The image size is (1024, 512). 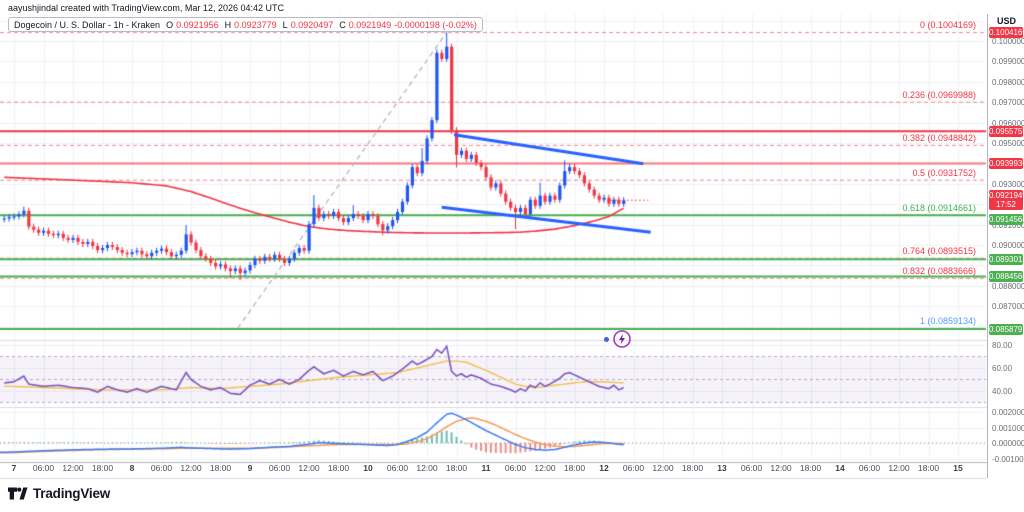 I want to click on rsi-tick-label: 40.00, so click(x=1002, y=391).